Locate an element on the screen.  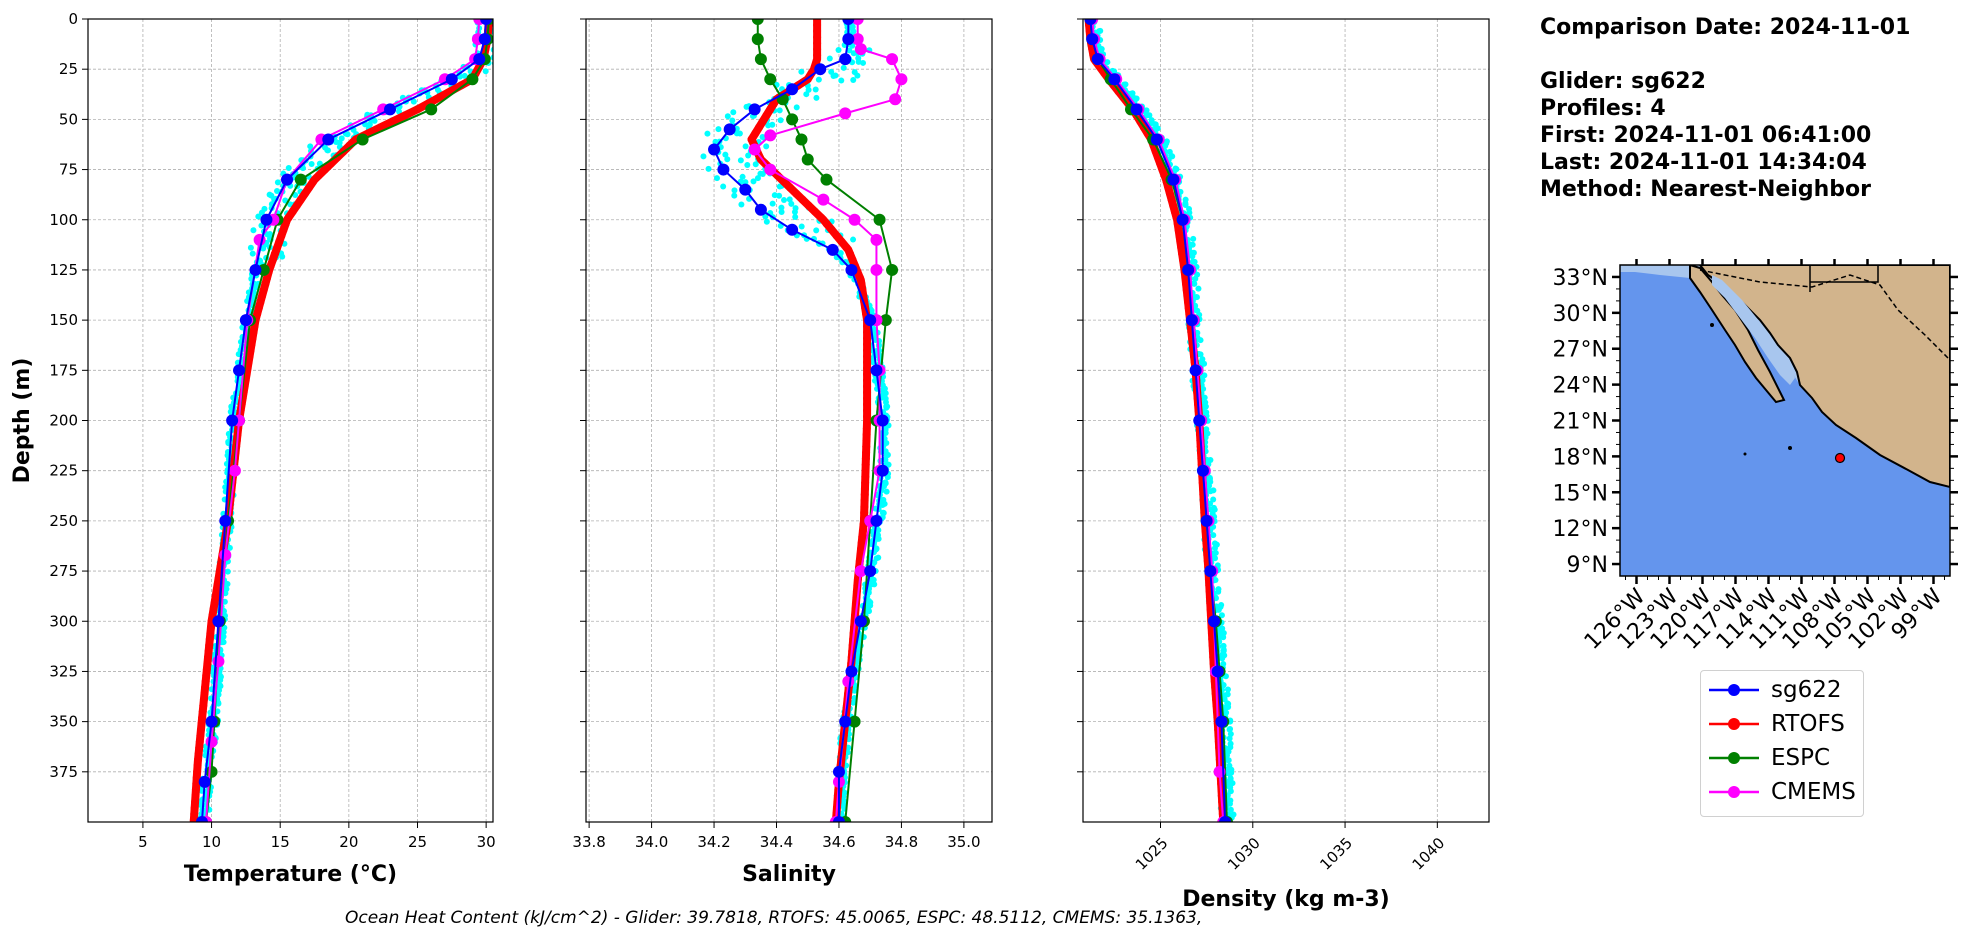
y-tick-label: 0 is located at coordinates (73, 19).